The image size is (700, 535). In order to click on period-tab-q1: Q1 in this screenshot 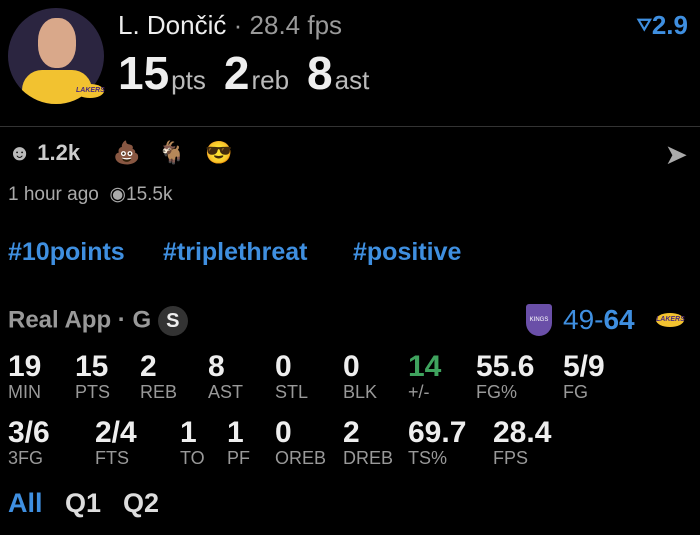, I will do `click(83, 503)`.